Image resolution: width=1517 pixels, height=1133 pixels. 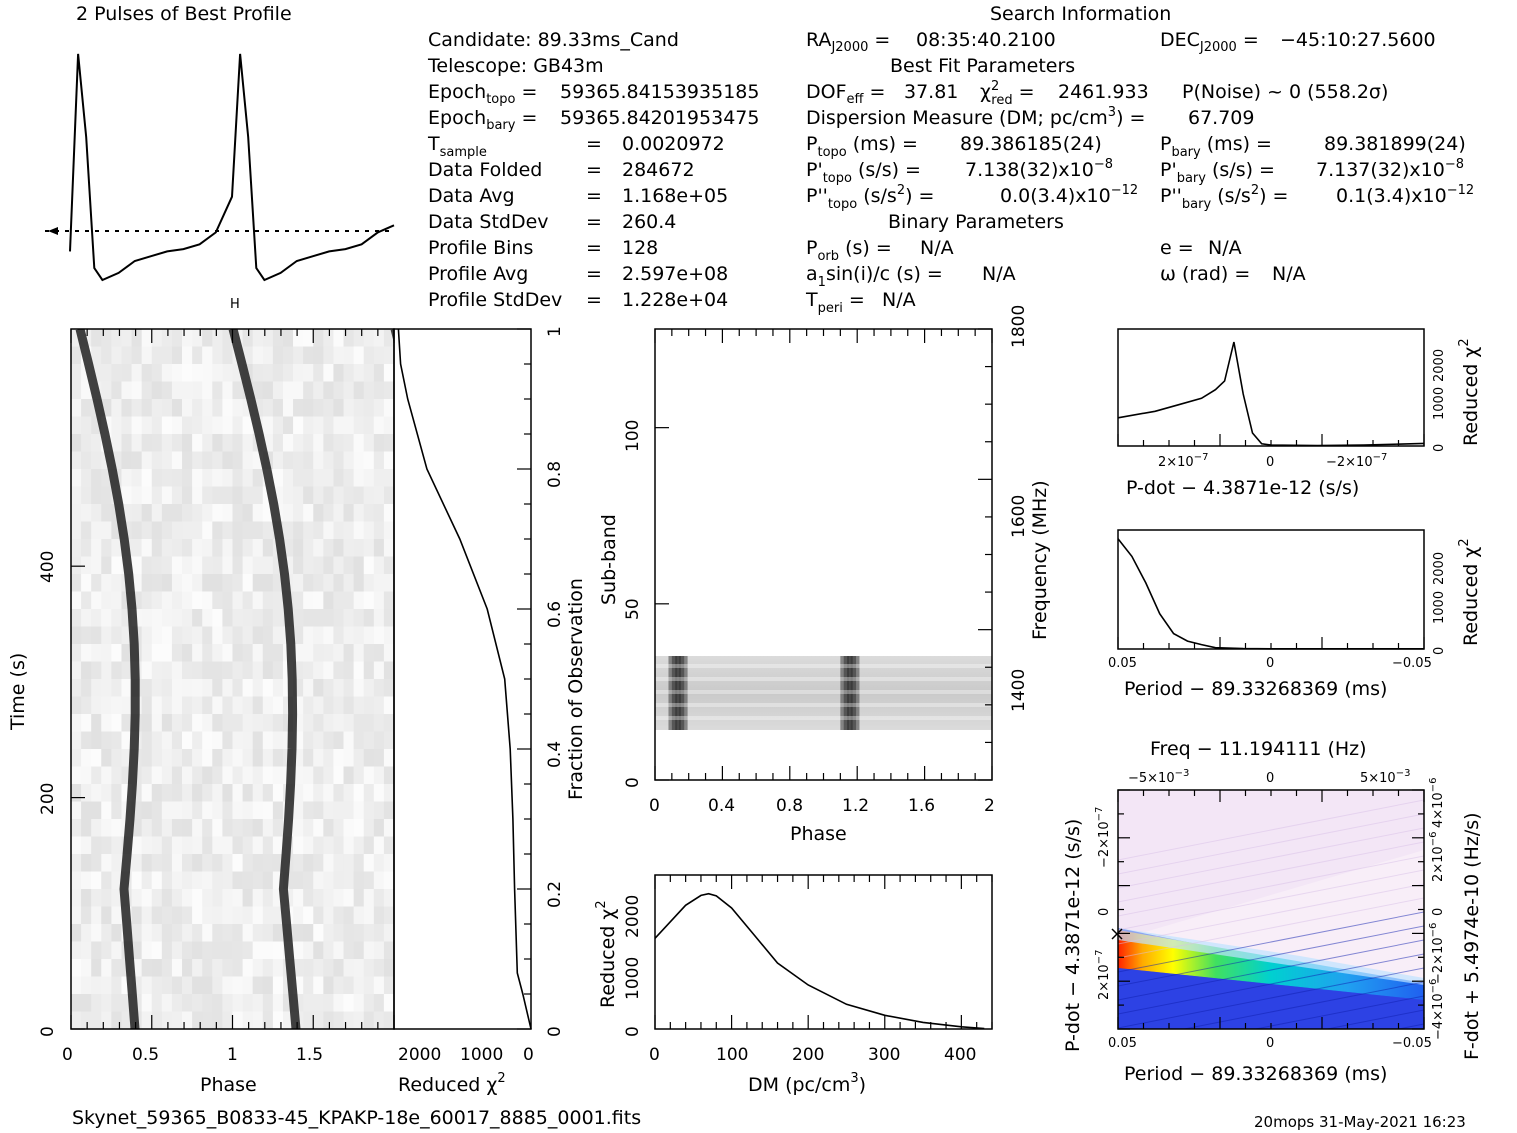 What do you see at coordinates (1040, 560) in the screenshot?
I see `subband-y2label: Frequency (MHz)` at bounding box center [1040, 560].